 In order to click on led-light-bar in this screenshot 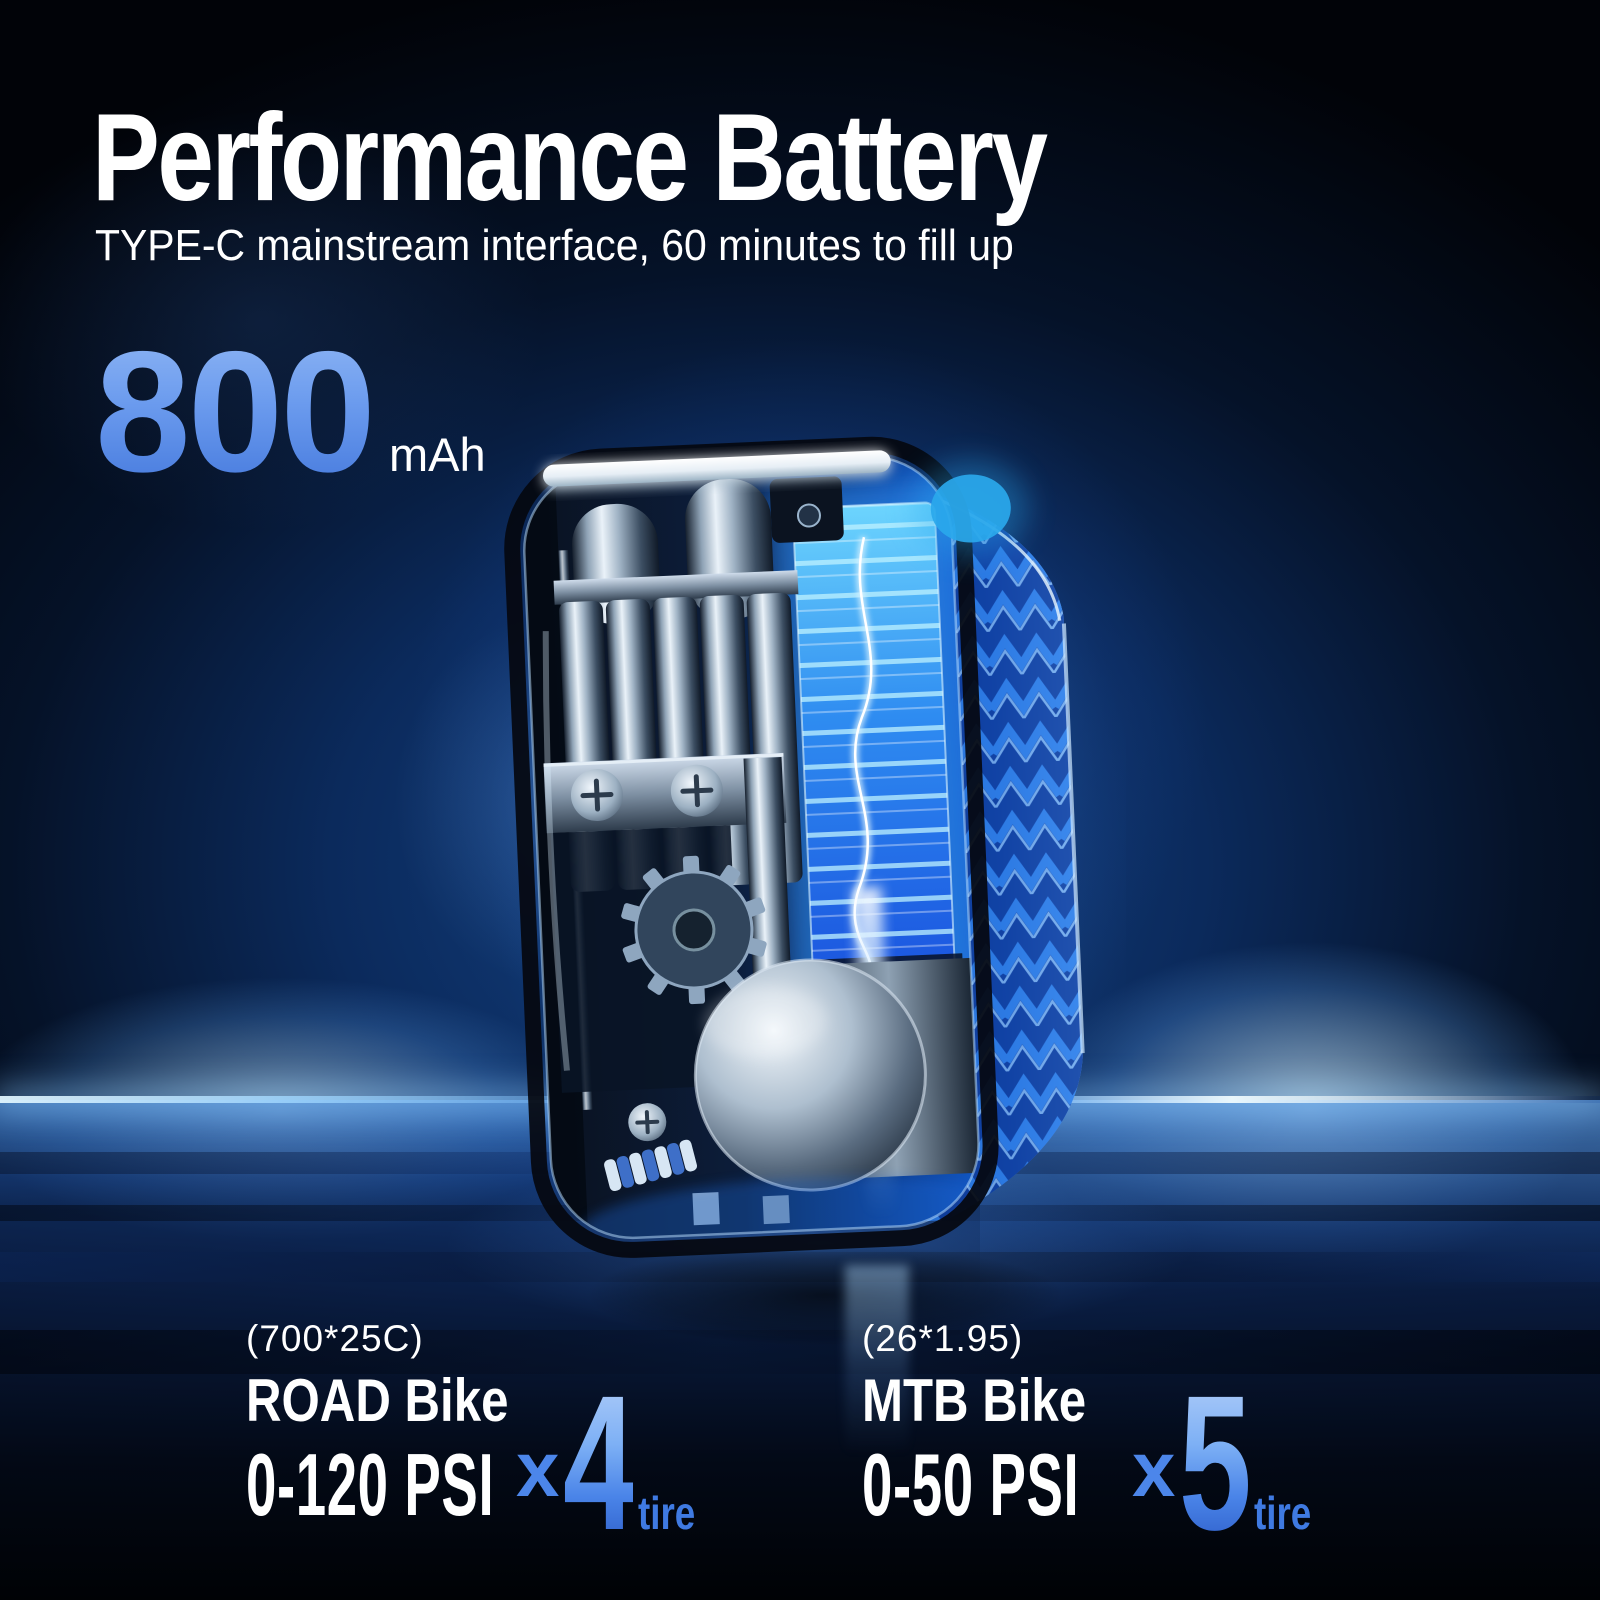, I will do `click(716, 470)`.